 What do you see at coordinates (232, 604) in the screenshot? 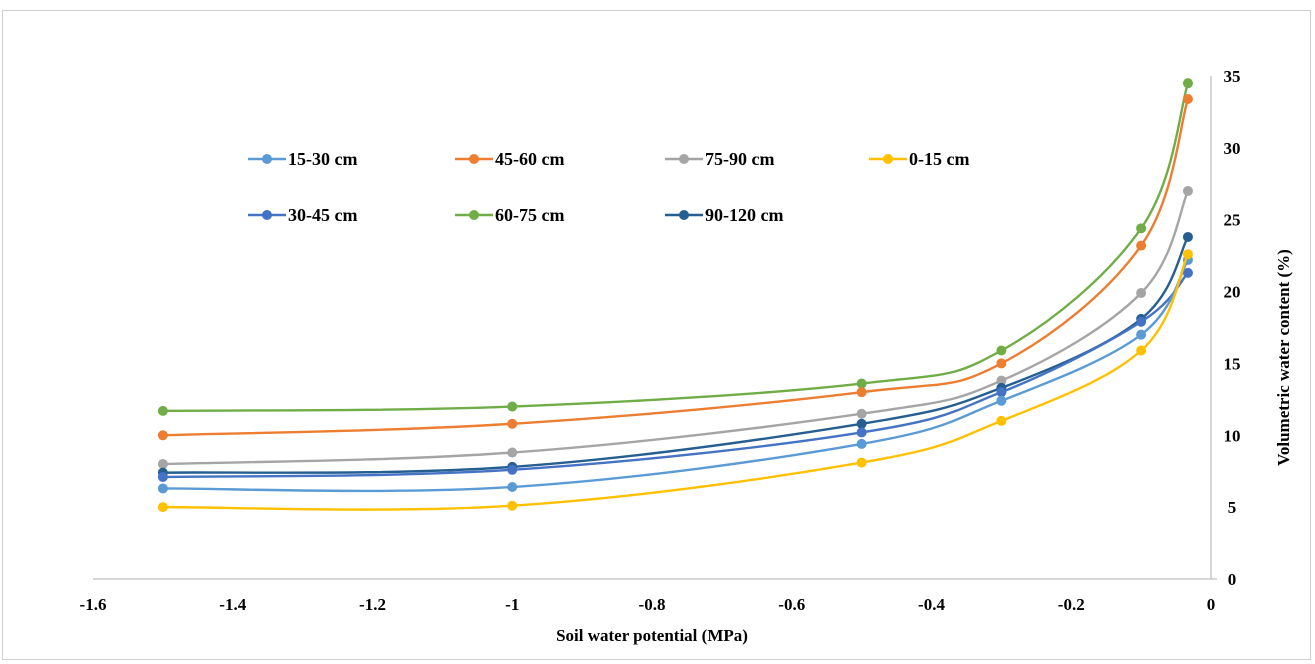
I see `x-tick-label: -1.4` at bounding box center [232, 604].